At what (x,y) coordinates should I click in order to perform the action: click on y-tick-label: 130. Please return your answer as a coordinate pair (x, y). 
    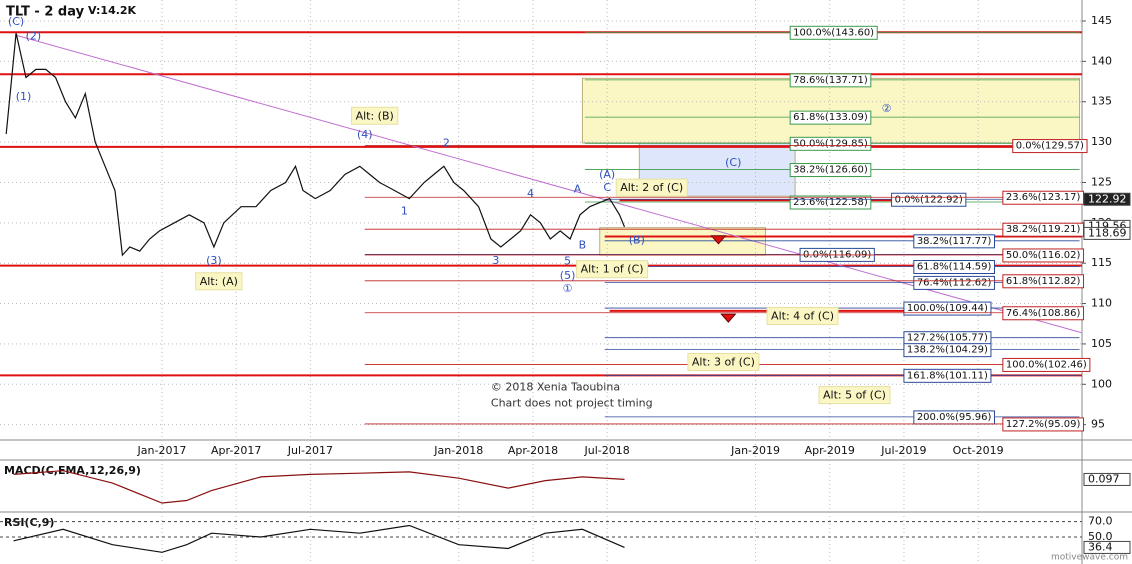
    Looking at the image, I should click on (1101, 141).